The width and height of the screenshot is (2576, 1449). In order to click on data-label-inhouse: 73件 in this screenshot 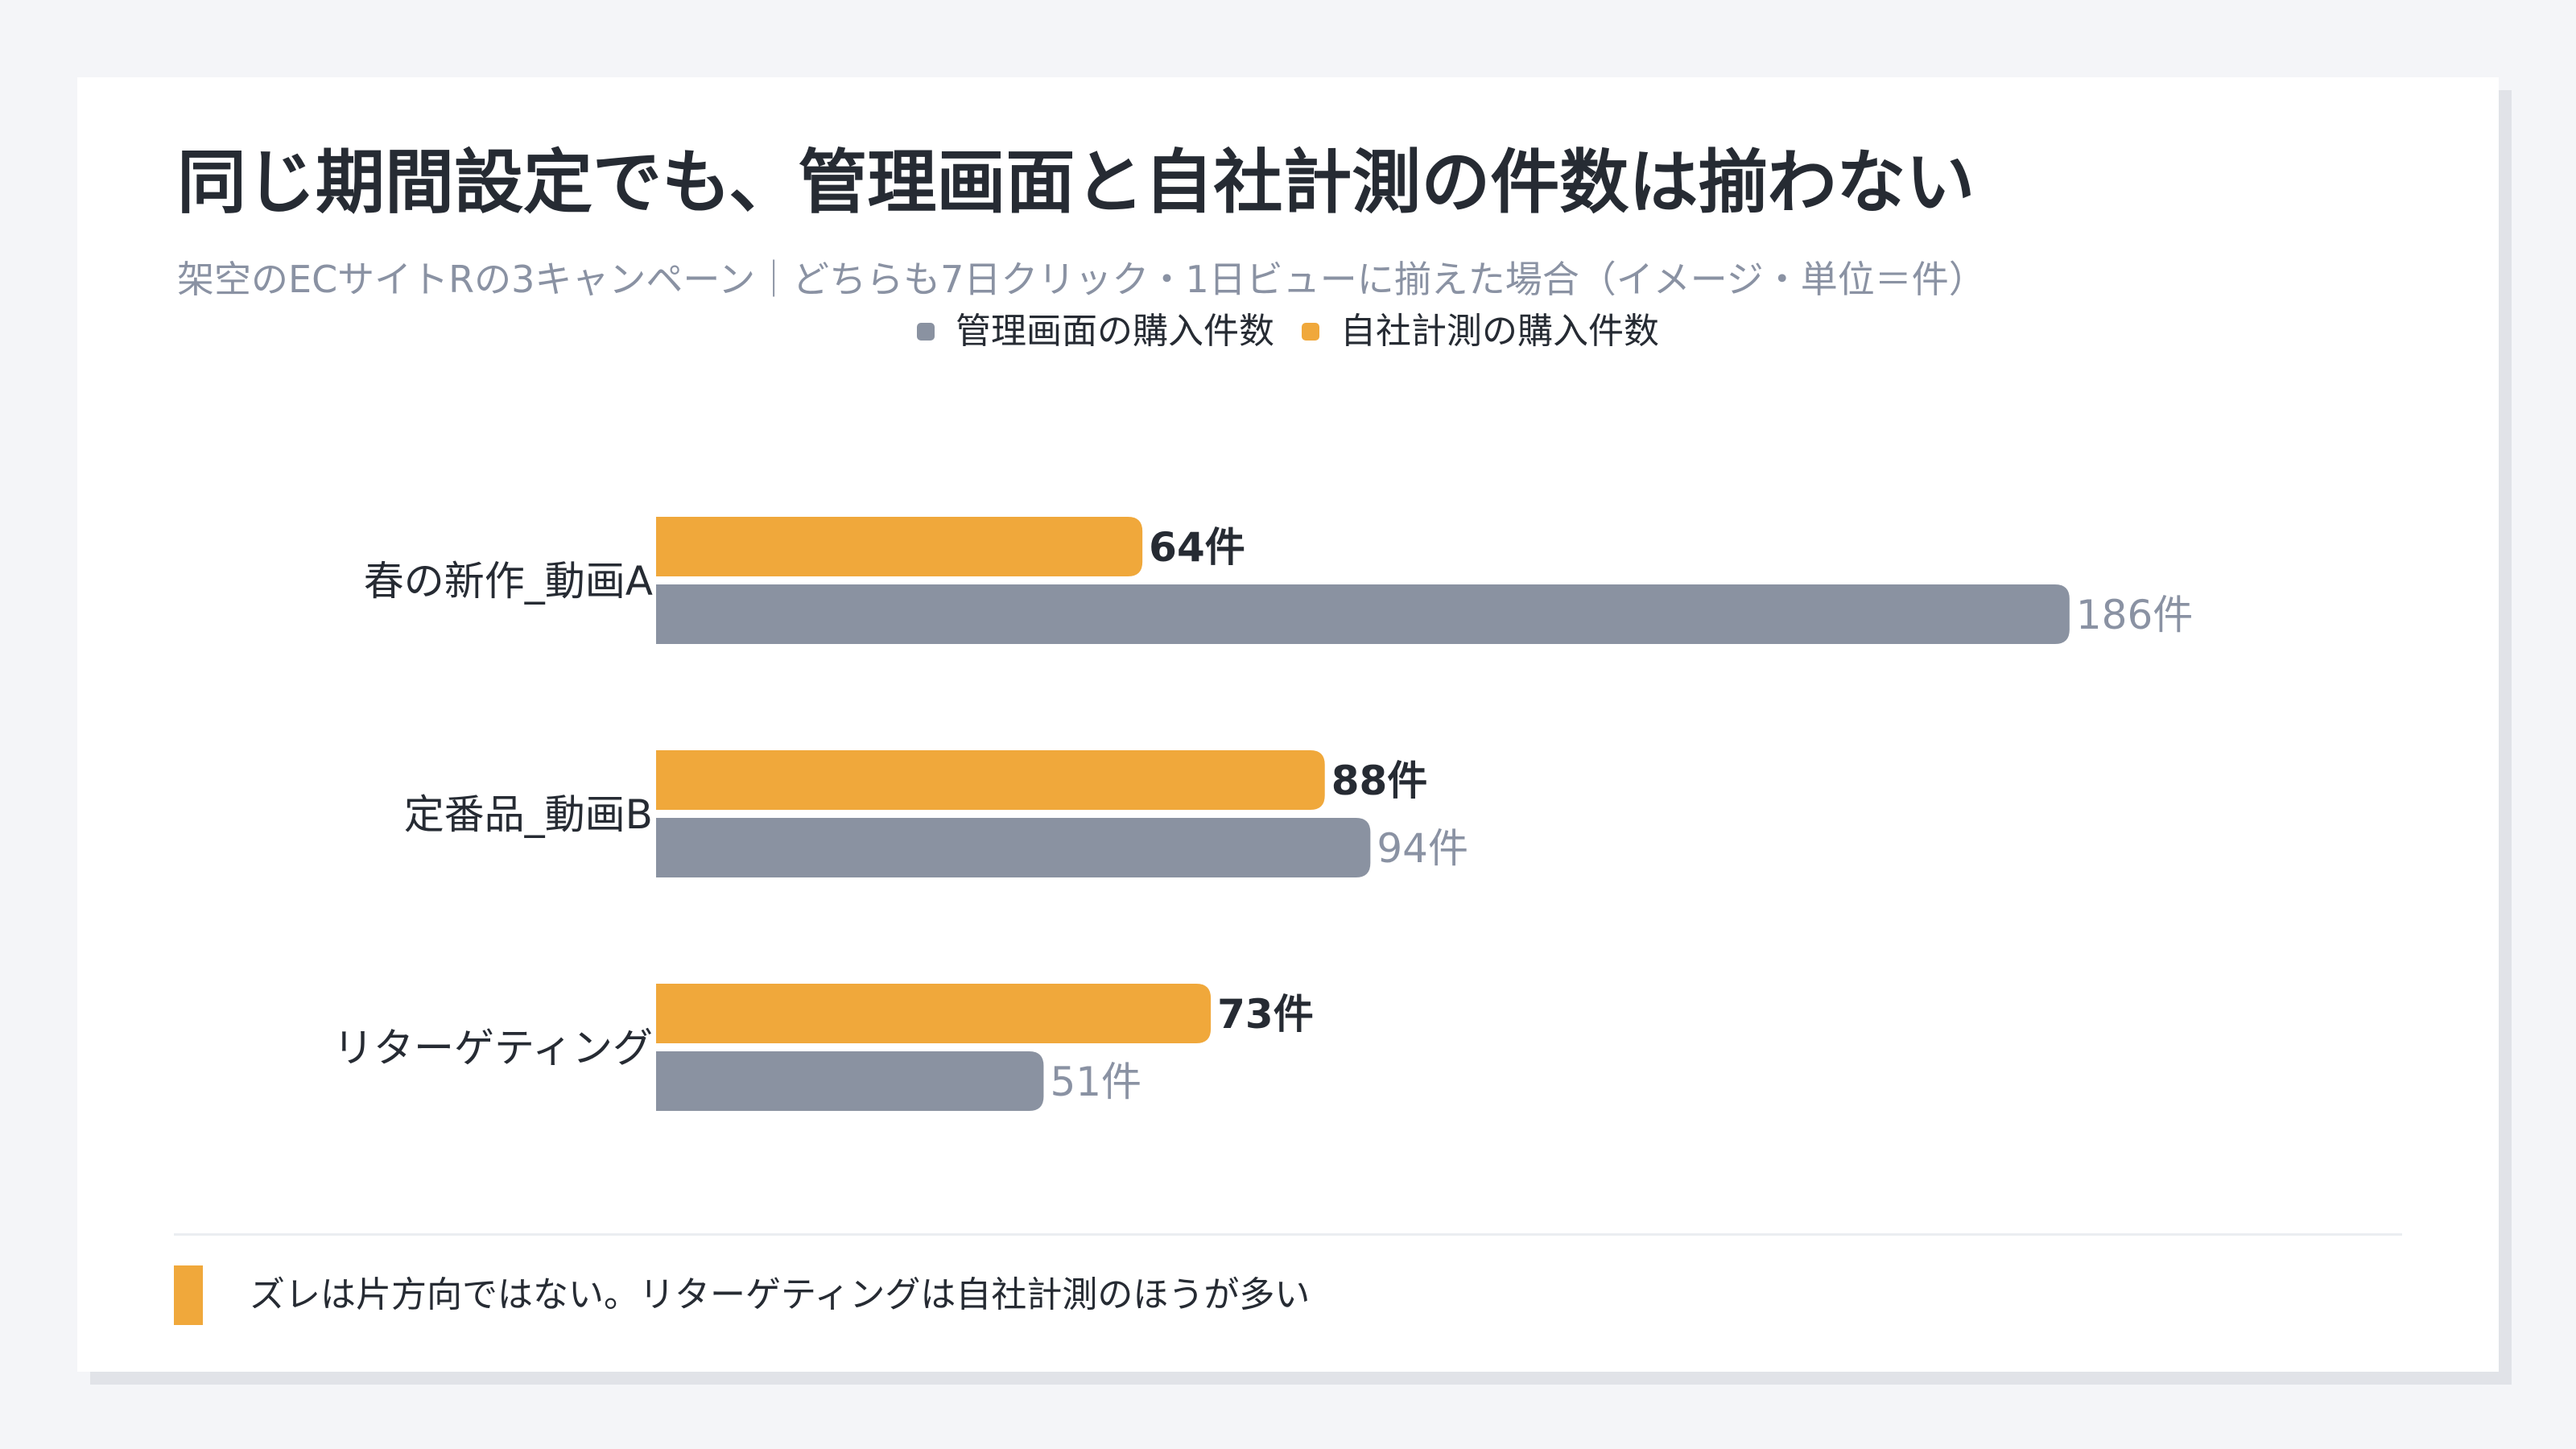, I will do `click(1265, 1014)`.